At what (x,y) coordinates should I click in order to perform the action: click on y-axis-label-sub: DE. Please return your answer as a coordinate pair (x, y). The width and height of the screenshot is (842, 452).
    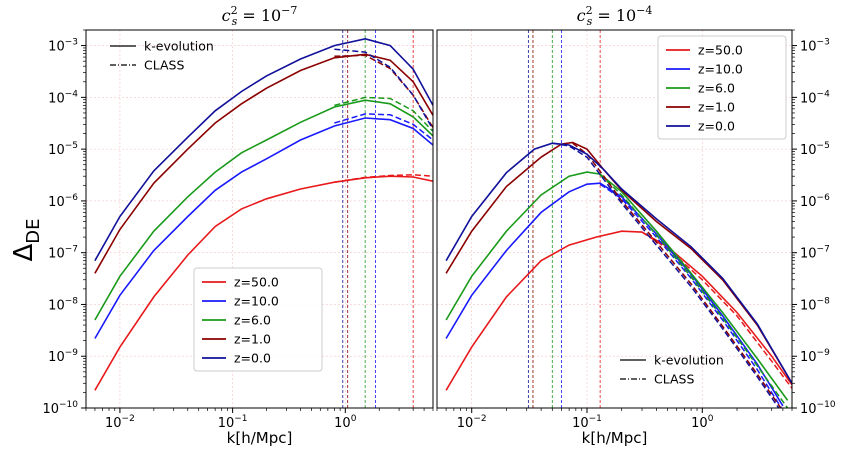
    Looking at the image, I should click on (33, 230).